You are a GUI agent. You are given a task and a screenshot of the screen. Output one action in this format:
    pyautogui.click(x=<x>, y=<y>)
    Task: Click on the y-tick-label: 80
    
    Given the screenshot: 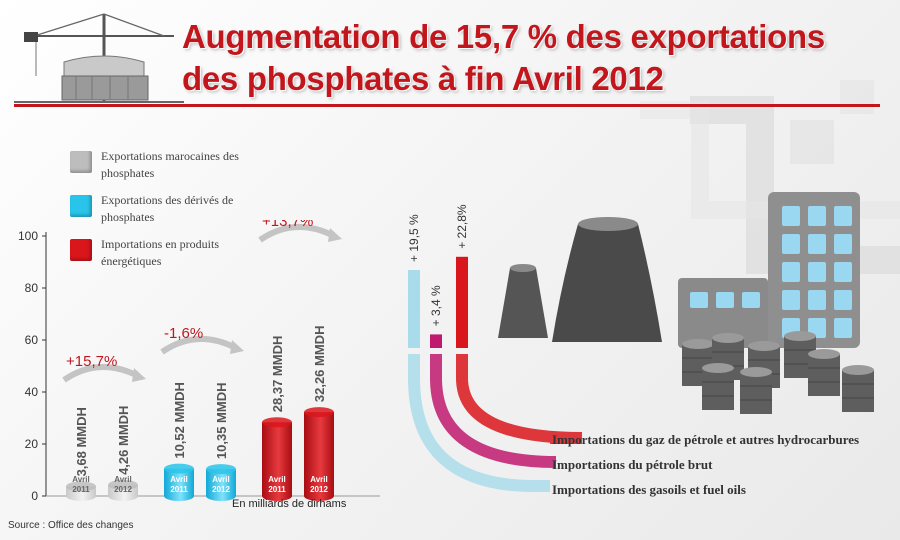 What is the action you would take?
    pyautogui.click(x=32, y=288)
    